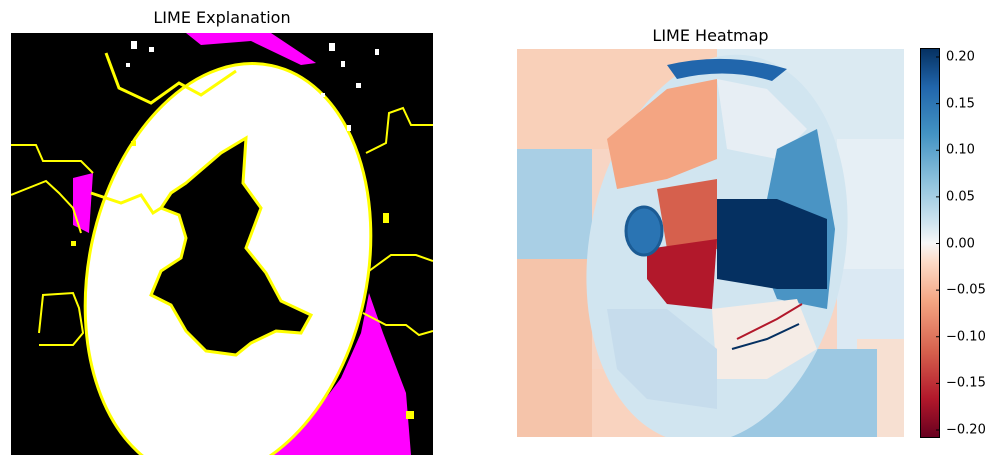  Describe the element at coordinates (960, 243) in the screenshot. I see `colorbar-tick-label: 0.00` at that location.